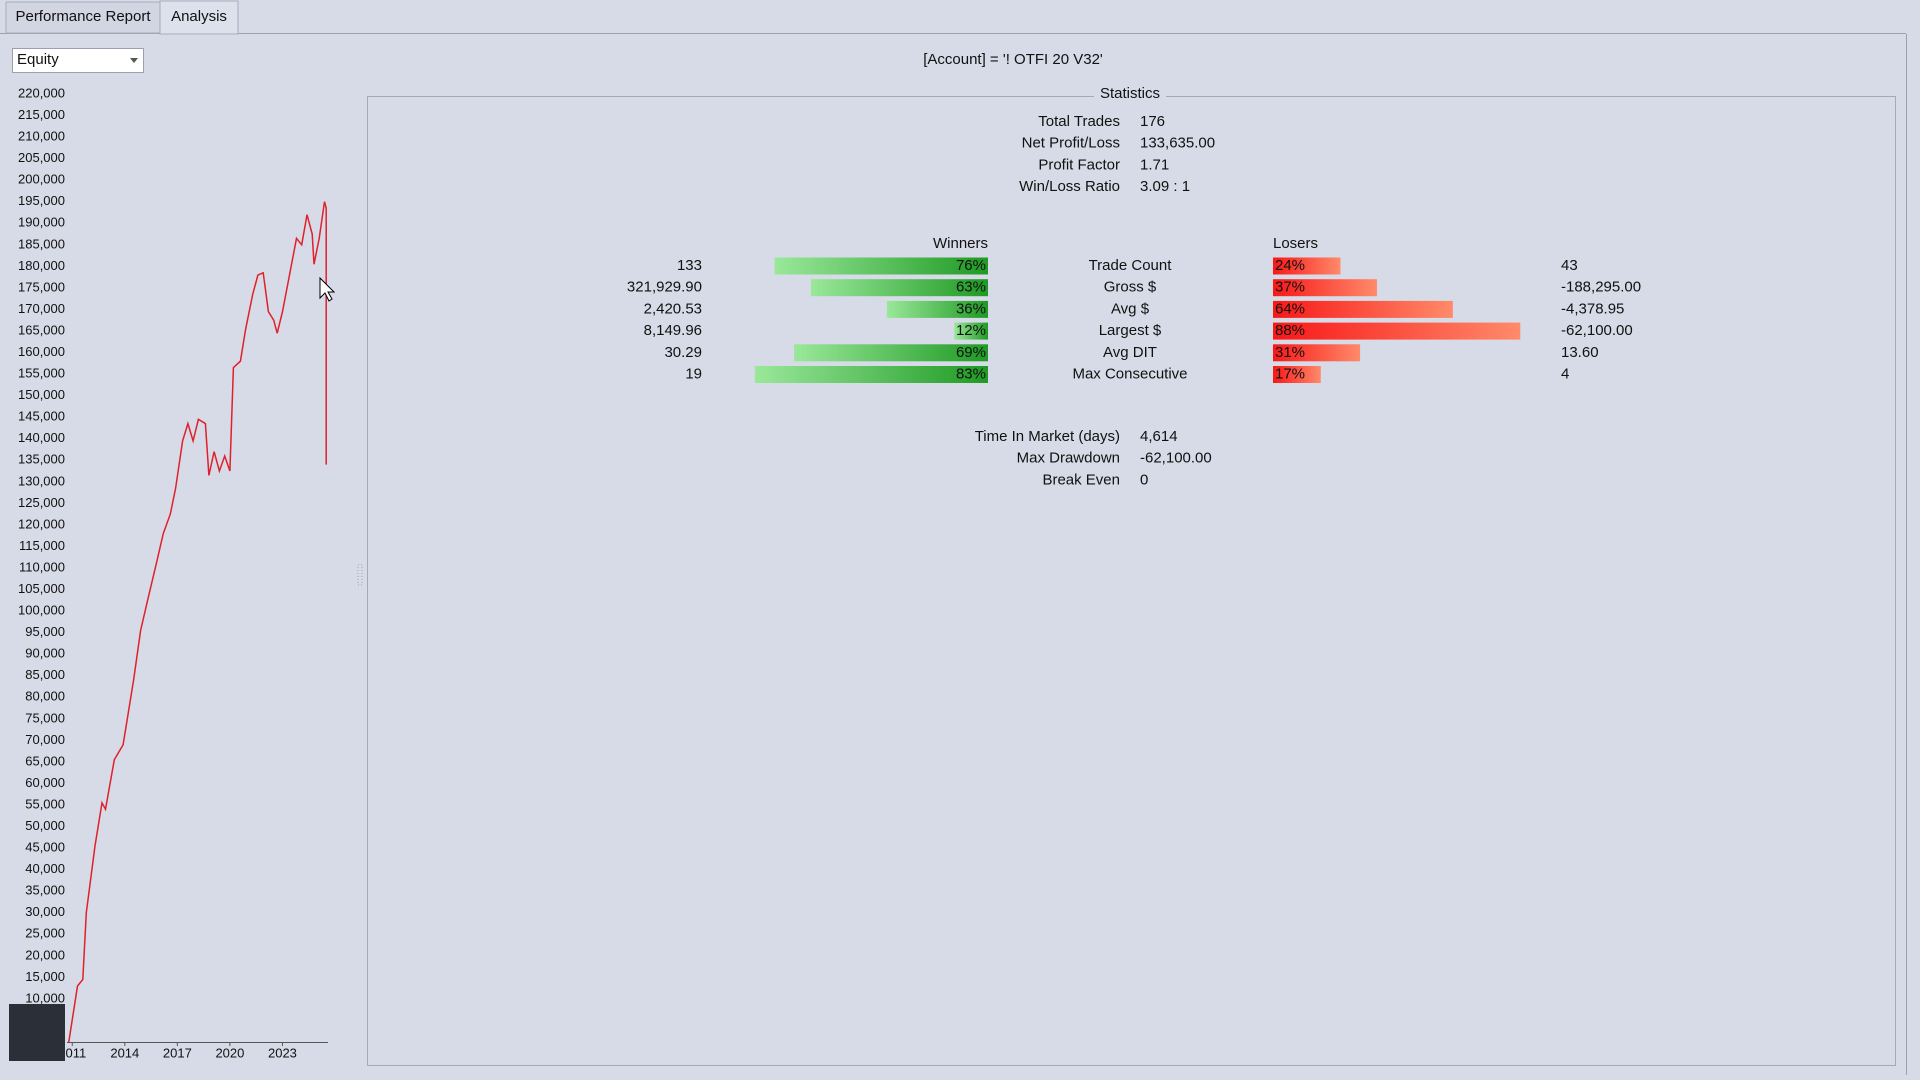 The width and height of the screenshot is (1920, 1080). Describe the element at coordinates (1597, 330) in the screenshot. I see `loser-value: -62,100.00` at that location.